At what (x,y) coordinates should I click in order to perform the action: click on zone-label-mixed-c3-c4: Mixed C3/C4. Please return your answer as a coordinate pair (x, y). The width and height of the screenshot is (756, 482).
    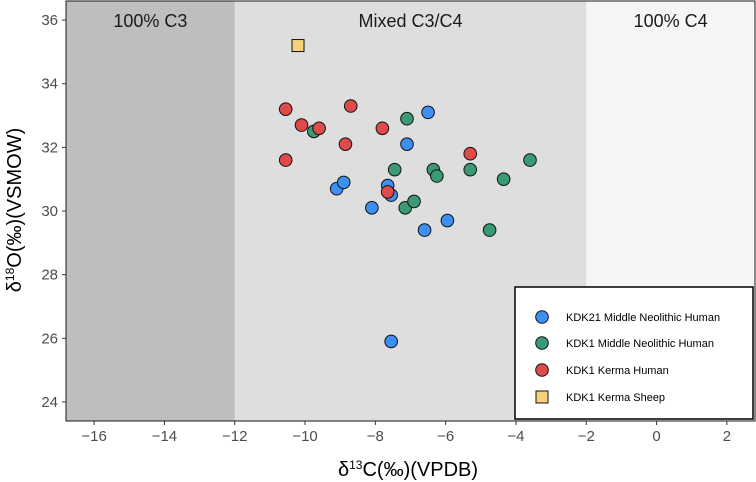
    Looking at the image, I should click on (410, 21).